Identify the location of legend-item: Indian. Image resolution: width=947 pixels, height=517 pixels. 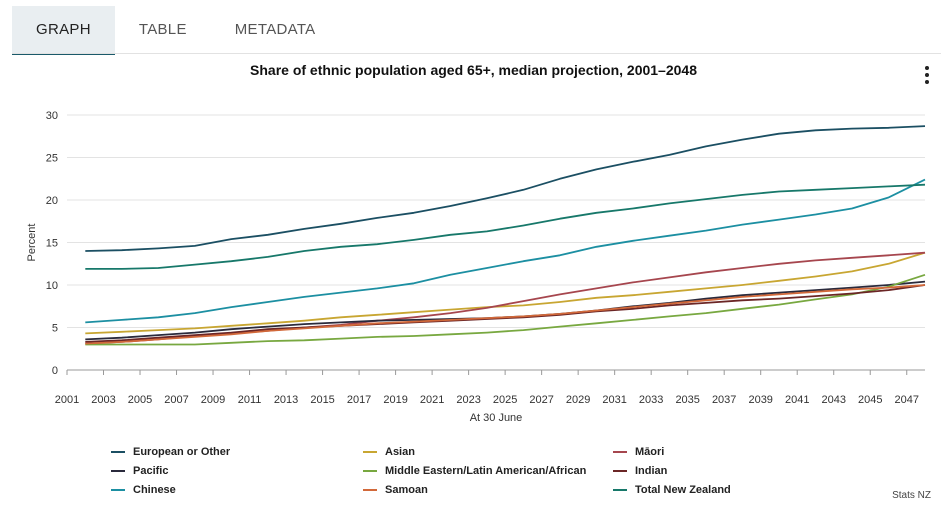
(640, 471).